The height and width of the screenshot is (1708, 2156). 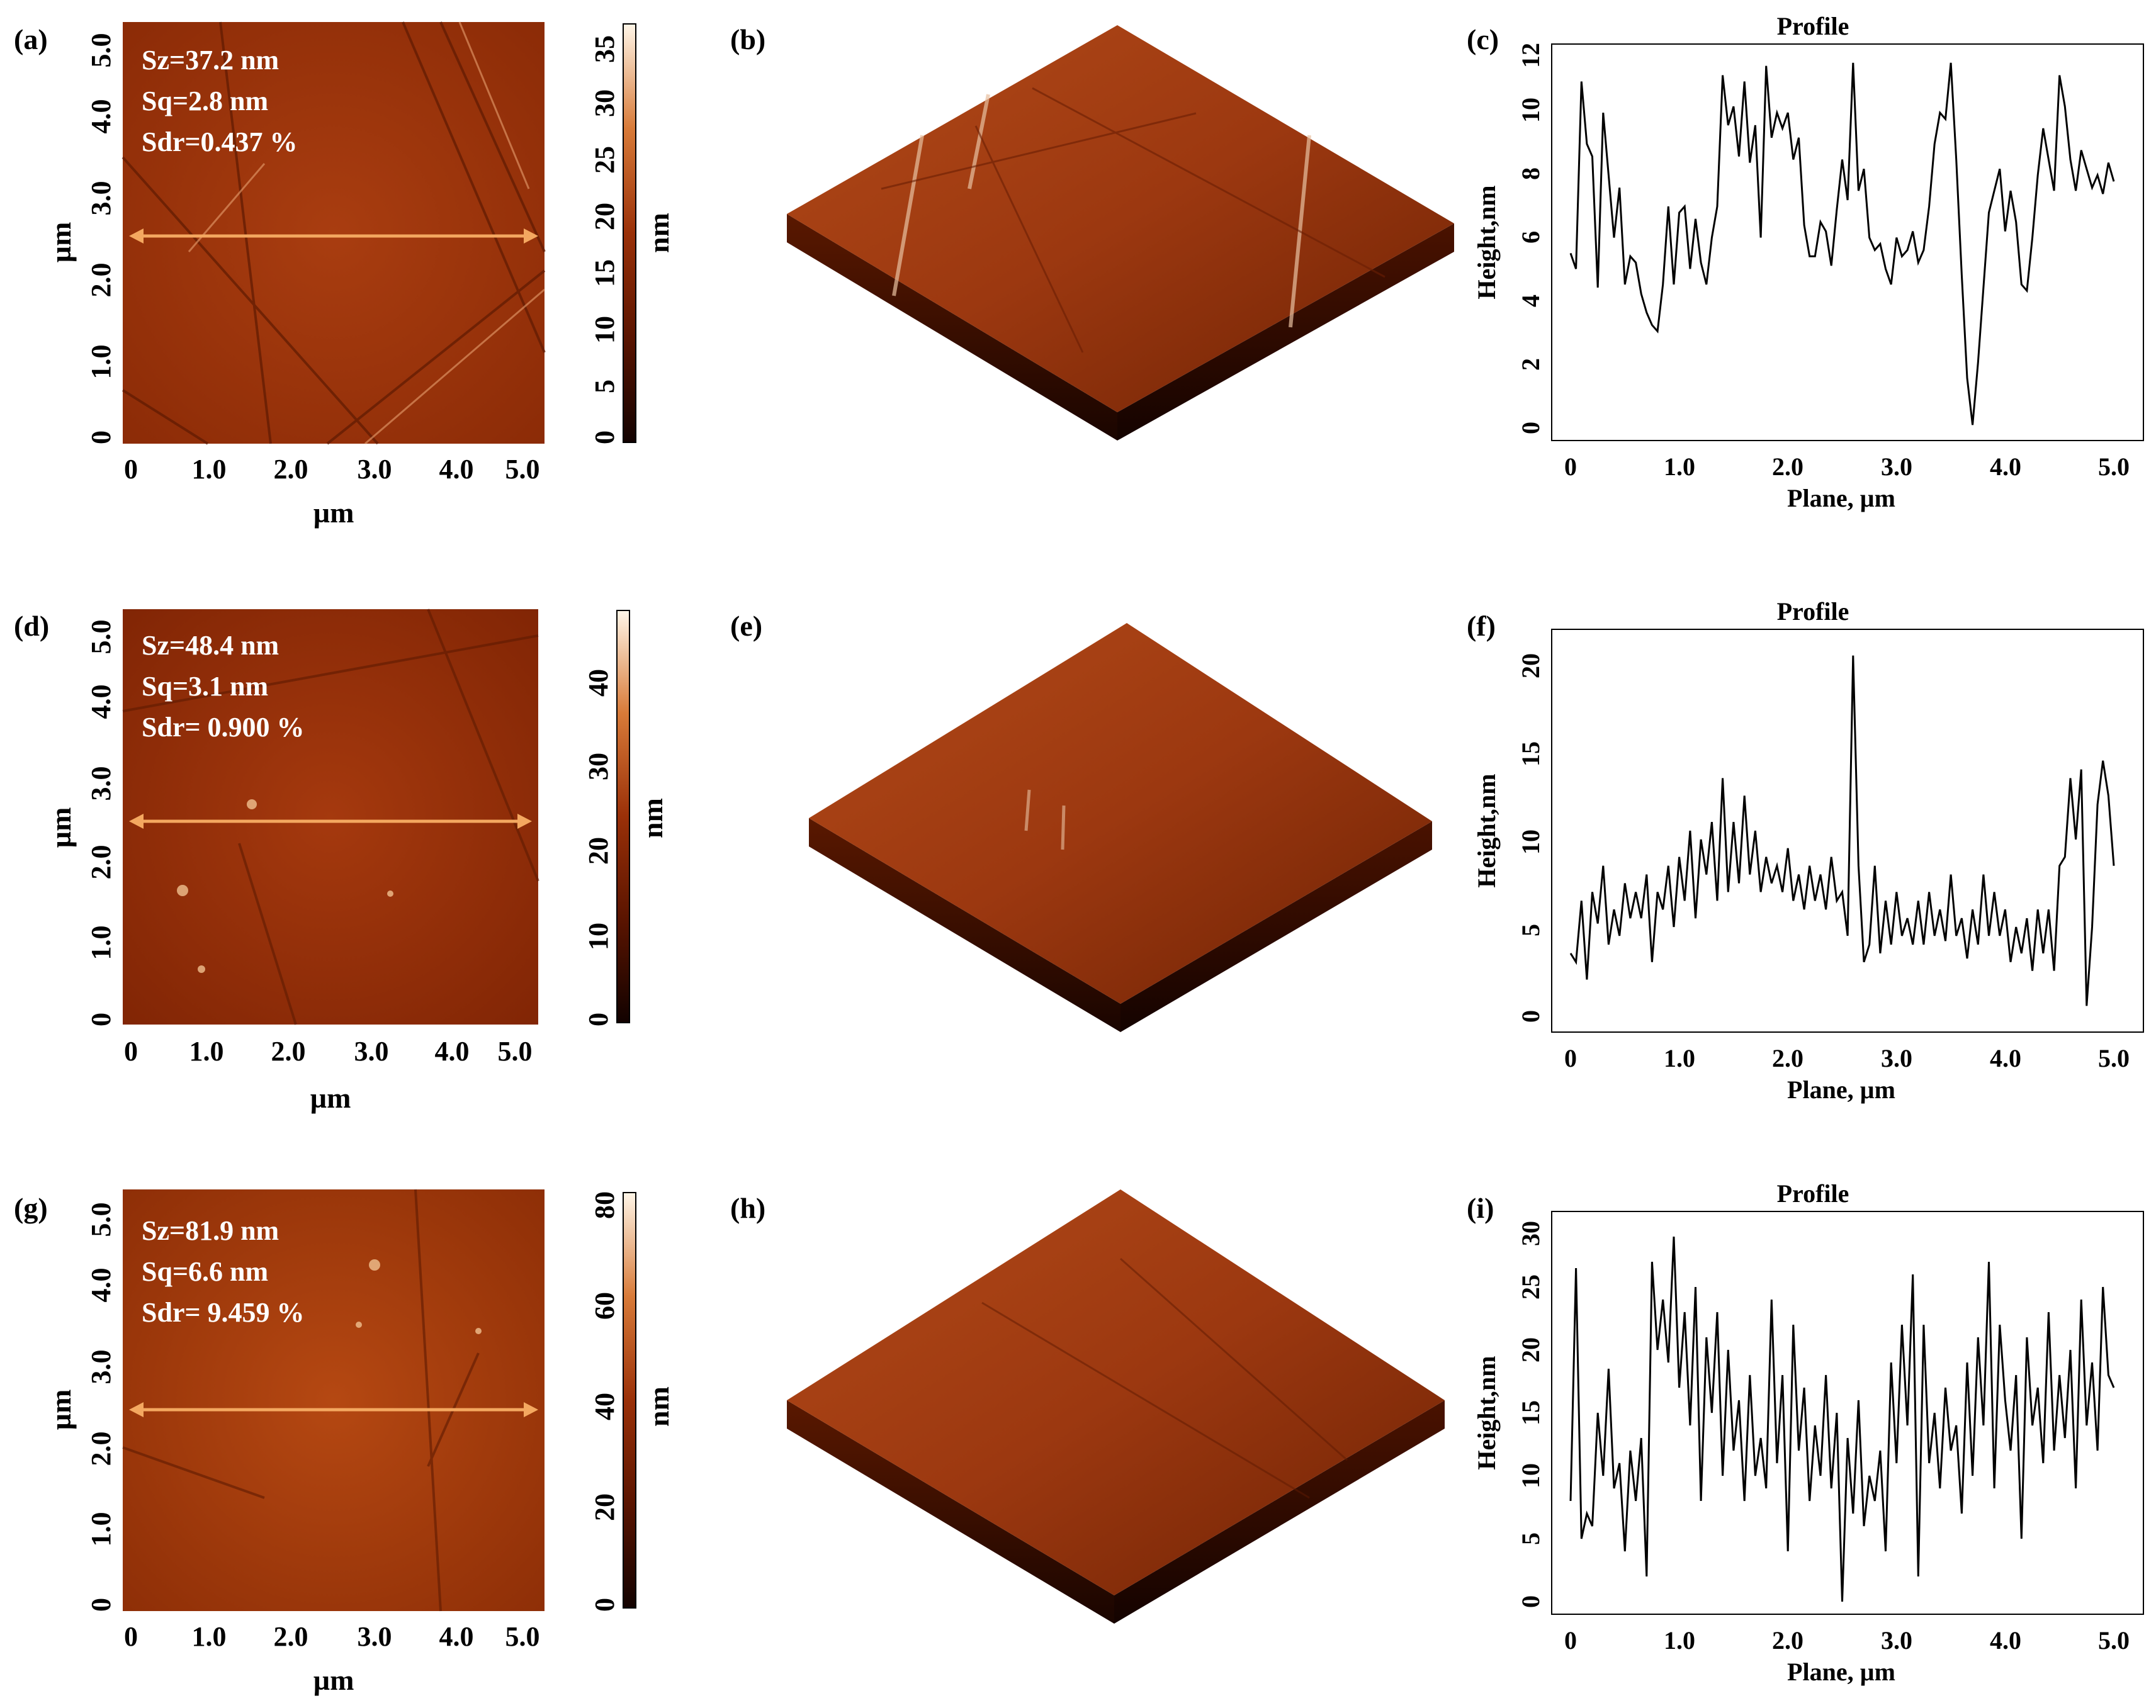 I want to click on afm-x-ticks-a: 0 1.0 2.0 3.0 4.0 5.0, so click(x=332, y=470).